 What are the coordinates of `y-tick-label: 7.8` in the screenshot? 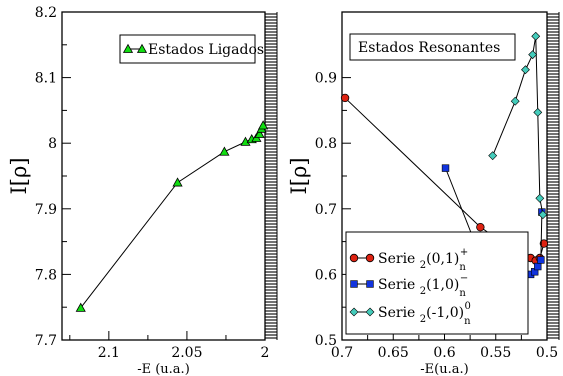 It's located at (46, 275).